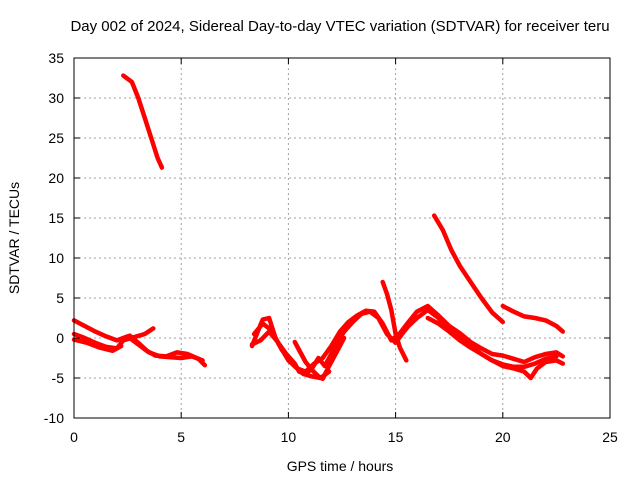 The height and width of the screenshot is (480, 640). What do you see at coordinates (60, 338) in the screenshot?
I see `y-tick-label: 0` at bounding box center [60, 338].